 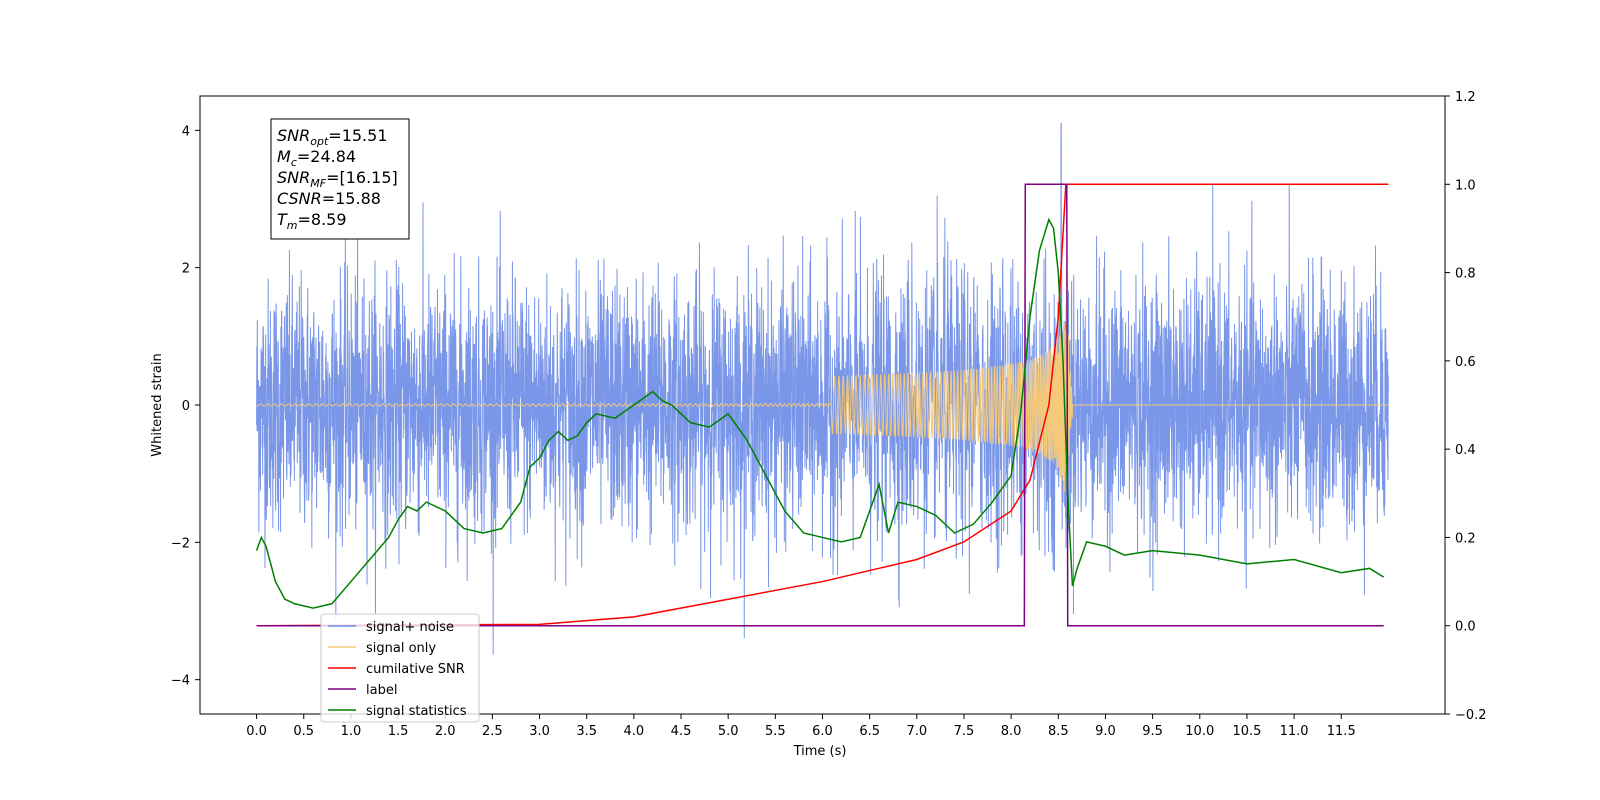 What do you see at coordinates (1465, 274) in the screenshot?
I see `y2-tick-label: 0.8` at bounding box center [1465, 274].